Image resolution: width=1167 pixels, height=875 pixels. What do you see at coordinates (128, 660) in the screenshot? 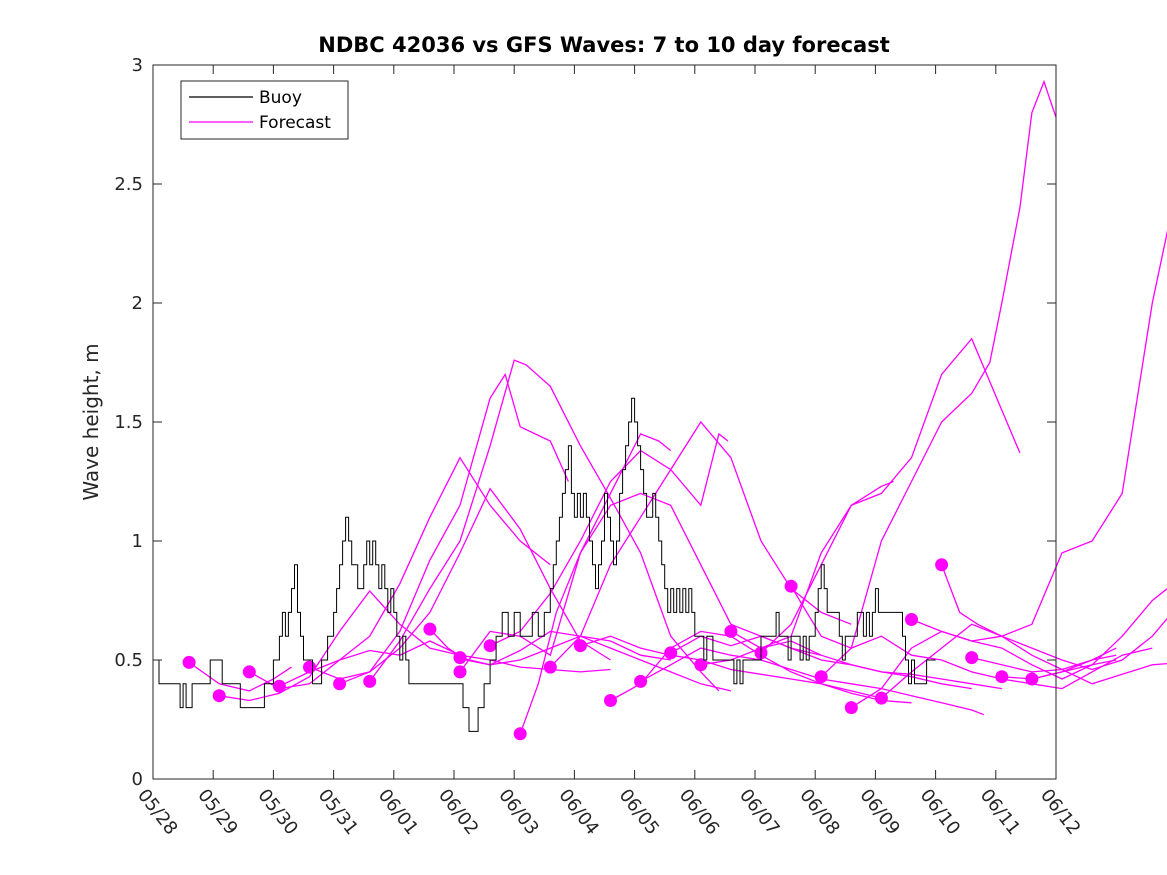
I see `y-tick-label: 0.5` at bounding box center [128, 660].